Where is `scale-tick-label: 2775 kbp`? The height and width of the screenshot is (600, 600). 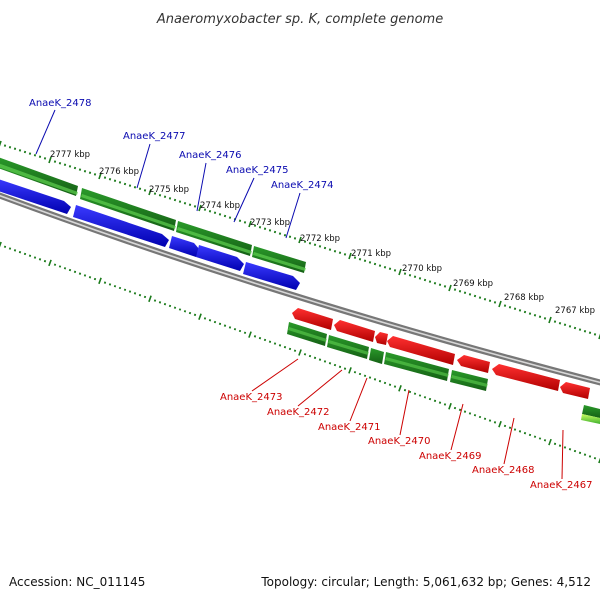
scale-tick-label: 2775 kbp is located at coordinates (169, 190).